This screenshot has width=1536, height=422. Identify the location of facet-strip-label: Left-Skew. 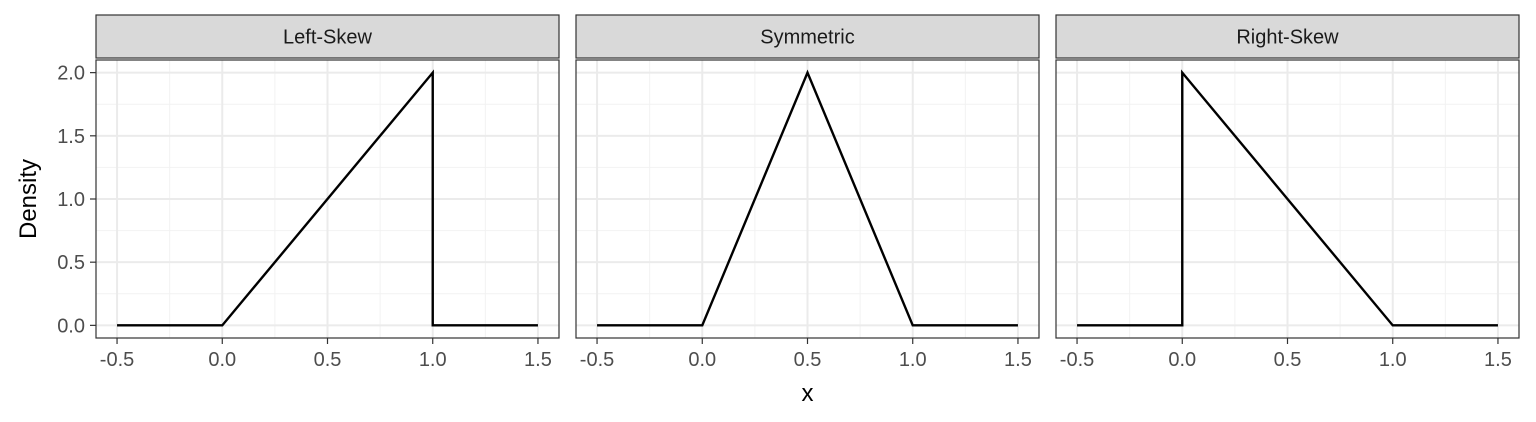
(327, 38).